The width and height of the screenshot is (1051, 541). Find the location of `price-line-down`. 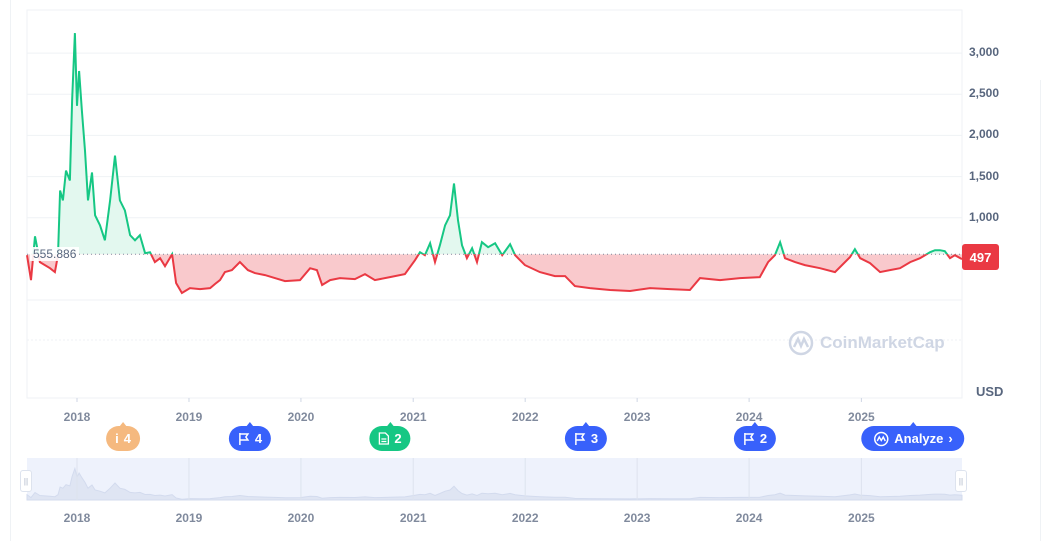

price-line-down is located at coordinates (494, 274).